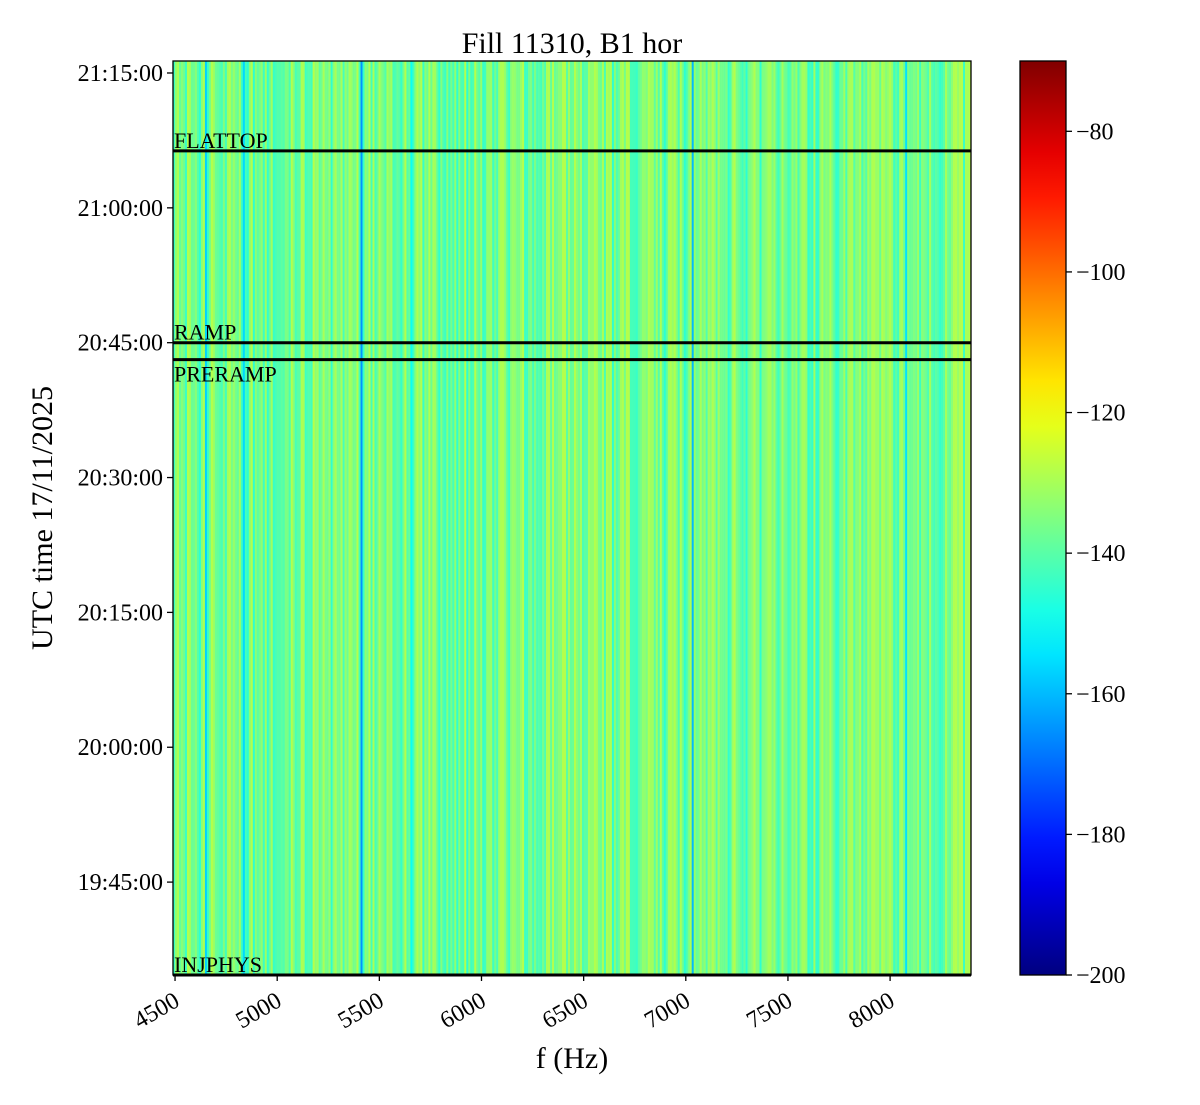  What do you see at coordinates (120, 209) in the screenshot?
I see `y-tick-label: 21:00:00` at bounding box center [120, 209].